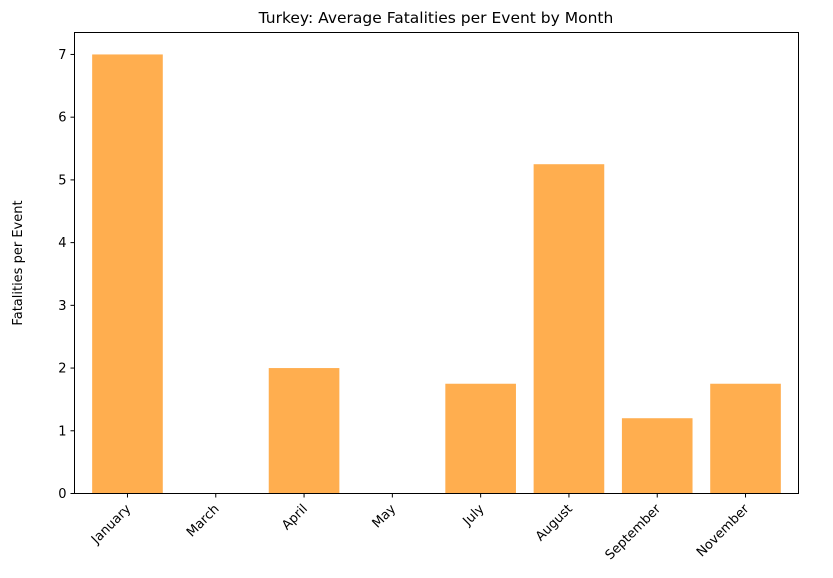  I want to click on y-tick-label: 0, so click(62, 494).